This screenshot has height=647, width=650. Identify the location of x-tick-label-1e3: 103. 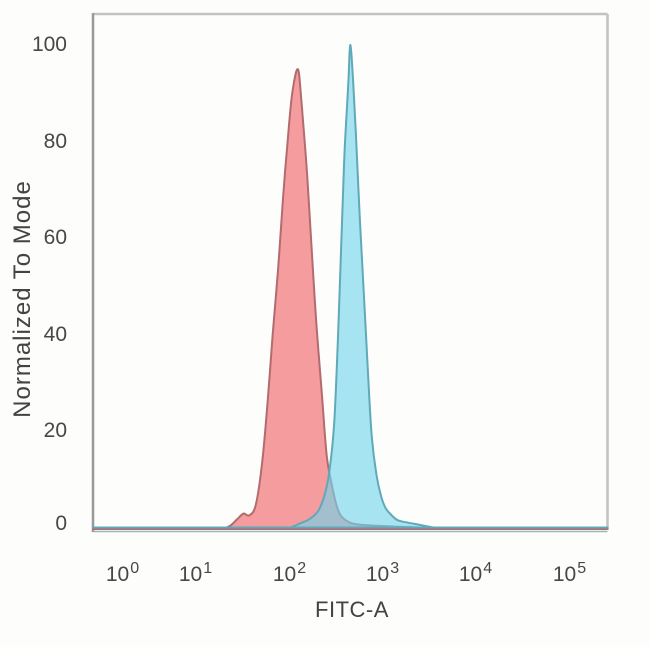
(382, 573).